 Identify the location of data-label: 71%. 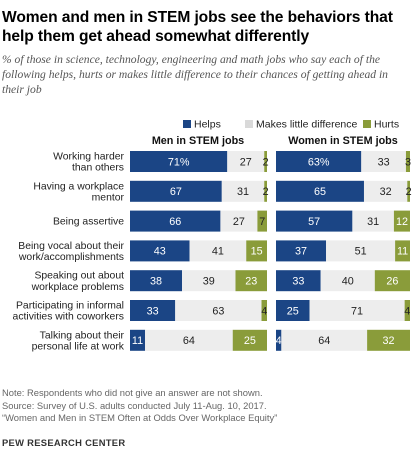
(179, 162).